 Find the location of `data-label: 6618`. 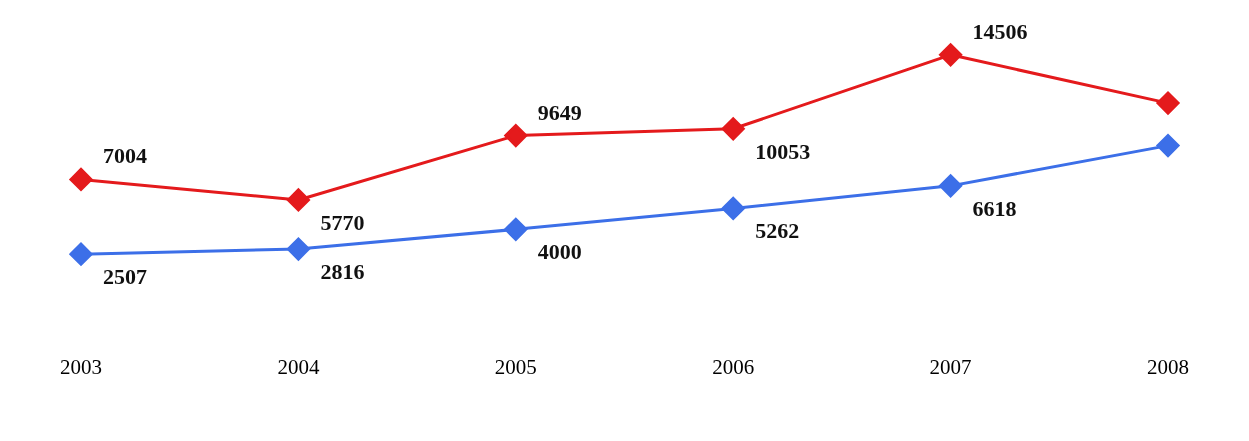

data-label: 6618 is located at coordinates (994, 208).